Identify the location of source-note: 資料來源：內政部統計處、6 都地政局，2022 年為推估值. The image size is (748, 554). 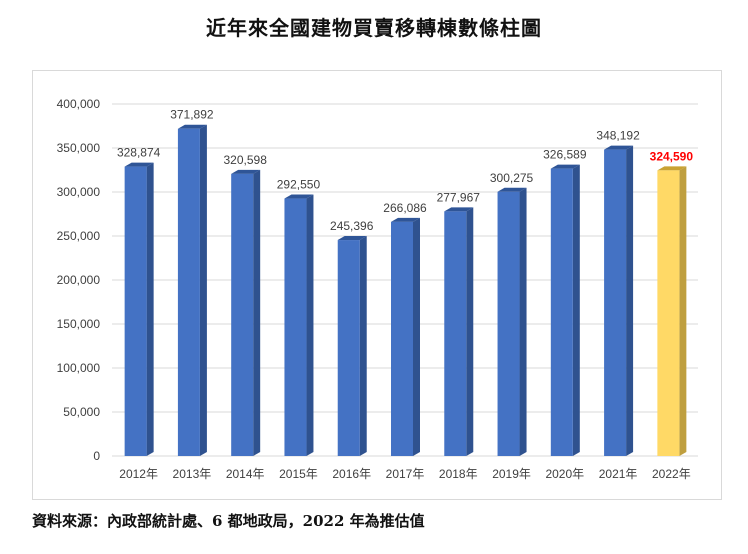
(228, 521).